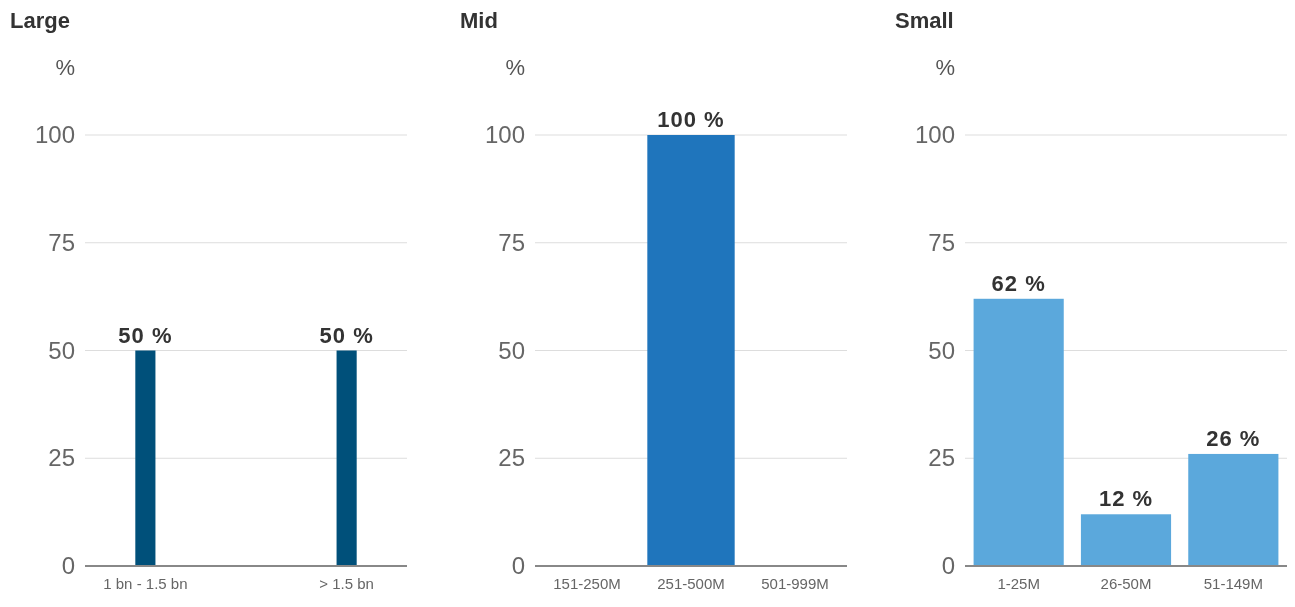  I want to click on x-tick-label: 251-500M, so click(691, 583).